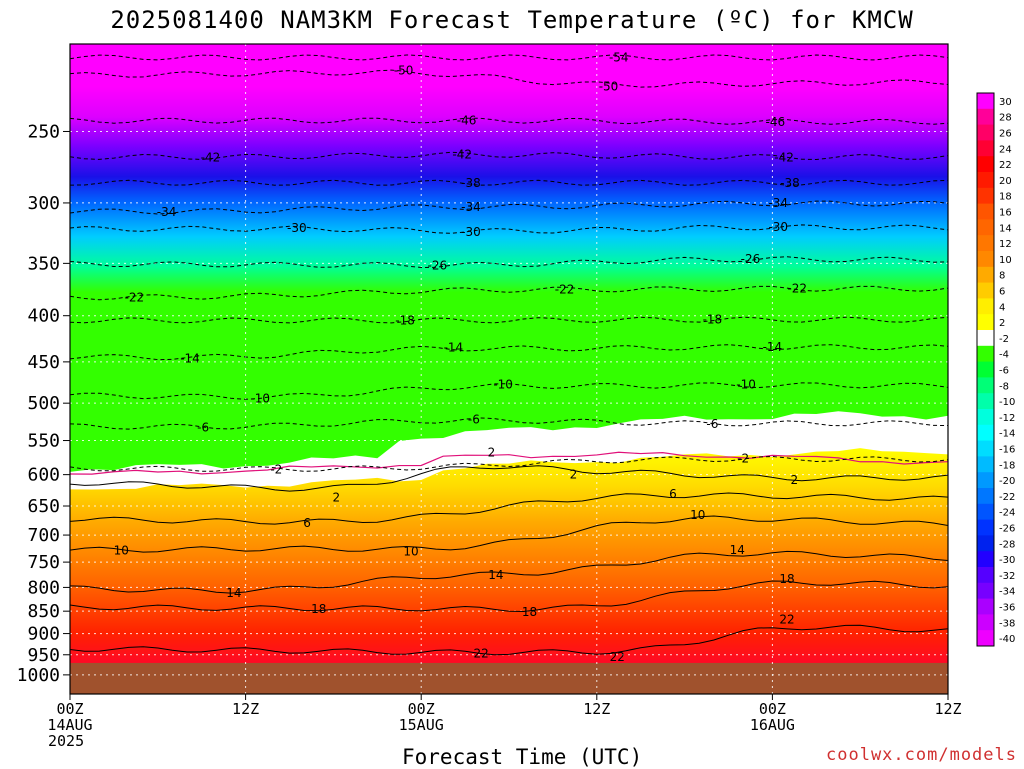 This screenshot has height=769, width=1024. I want to click on colorbar-label: 18, so click(1005, 197).